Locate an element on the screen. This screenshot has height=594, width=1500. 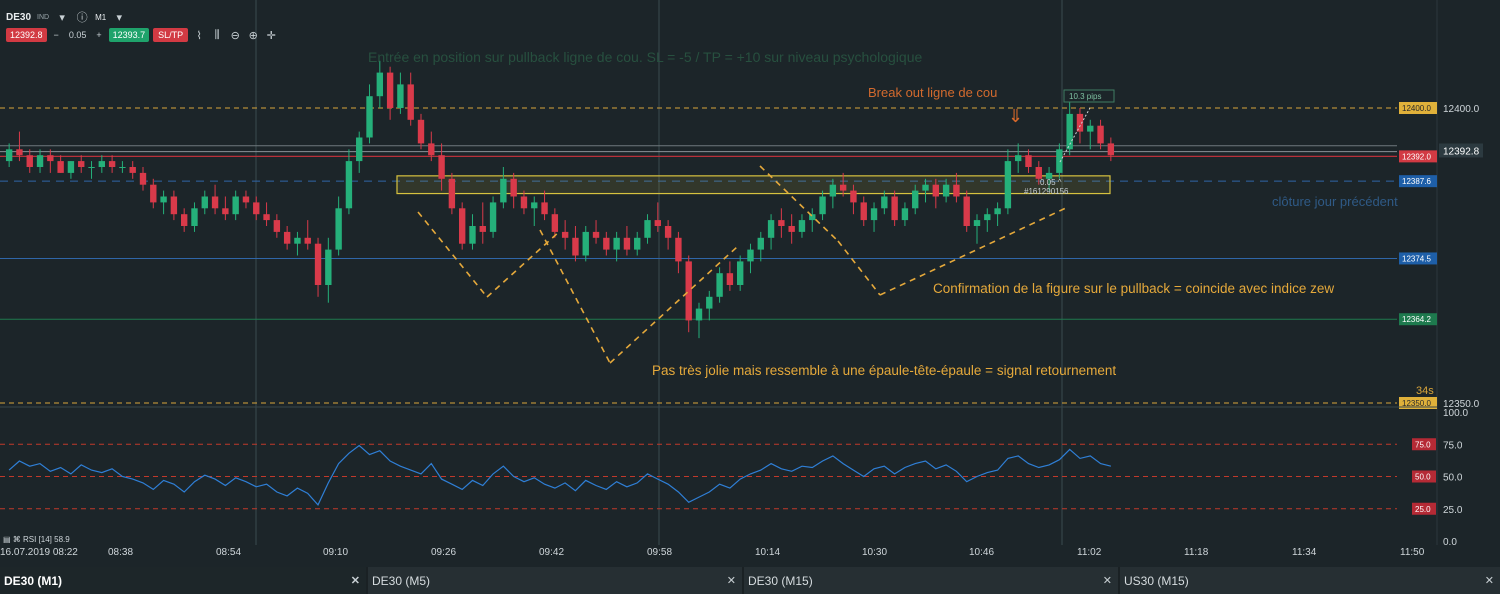
tab-de30-m5: DE30 (M5) ✕ is located at coordinates (556, 580).